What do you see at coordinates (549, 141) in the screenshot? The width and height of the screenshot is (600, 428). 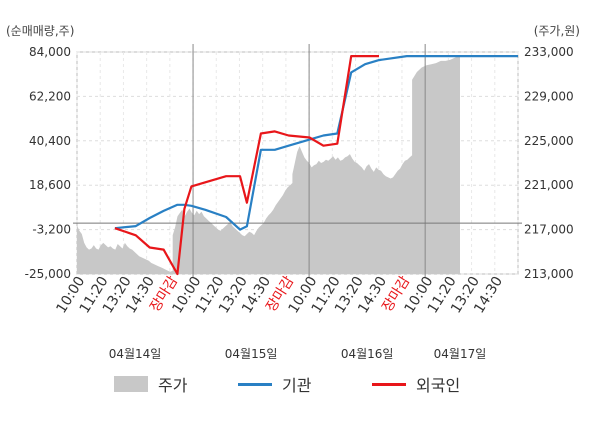 I see `right-tick-label: 225,000` at bounding box center [549, 141].